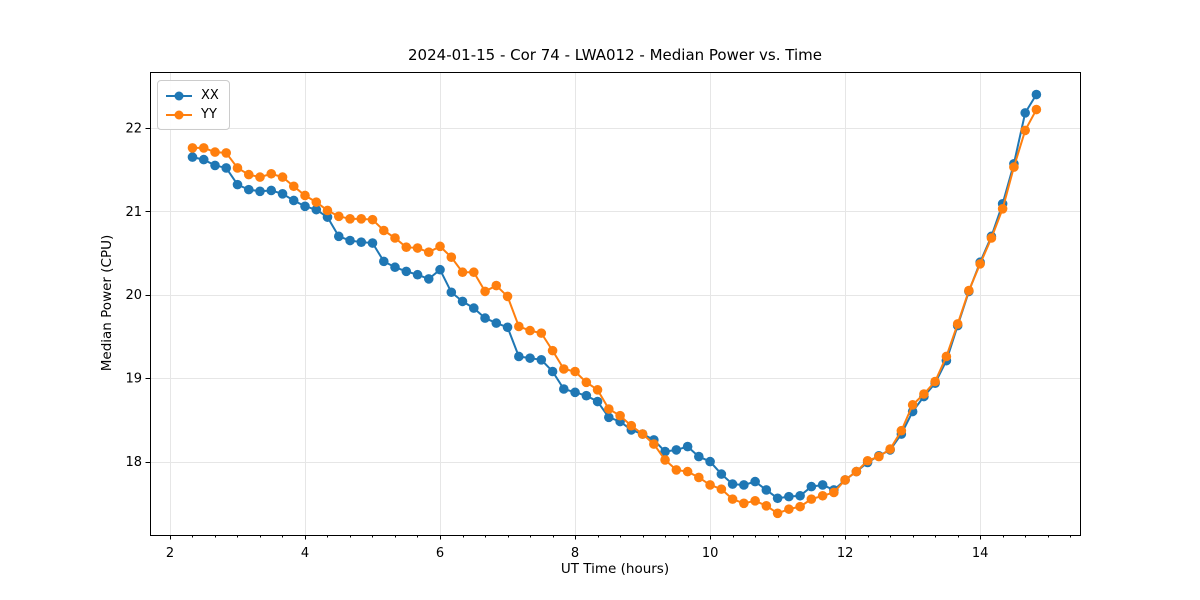 This screenshot has width=1200, height=600. Describe the element at coordinates (615, 569) in the screenshot. I see `x-axis-label: UT Time (hours)` at that location.